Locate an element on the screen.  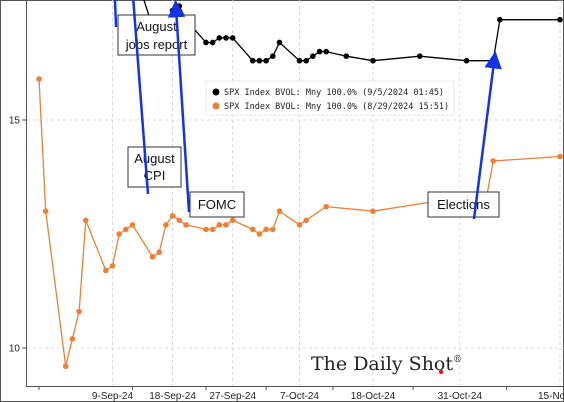
x-tick-label: 7-Oct-24 is located at coordinates (299, 396).